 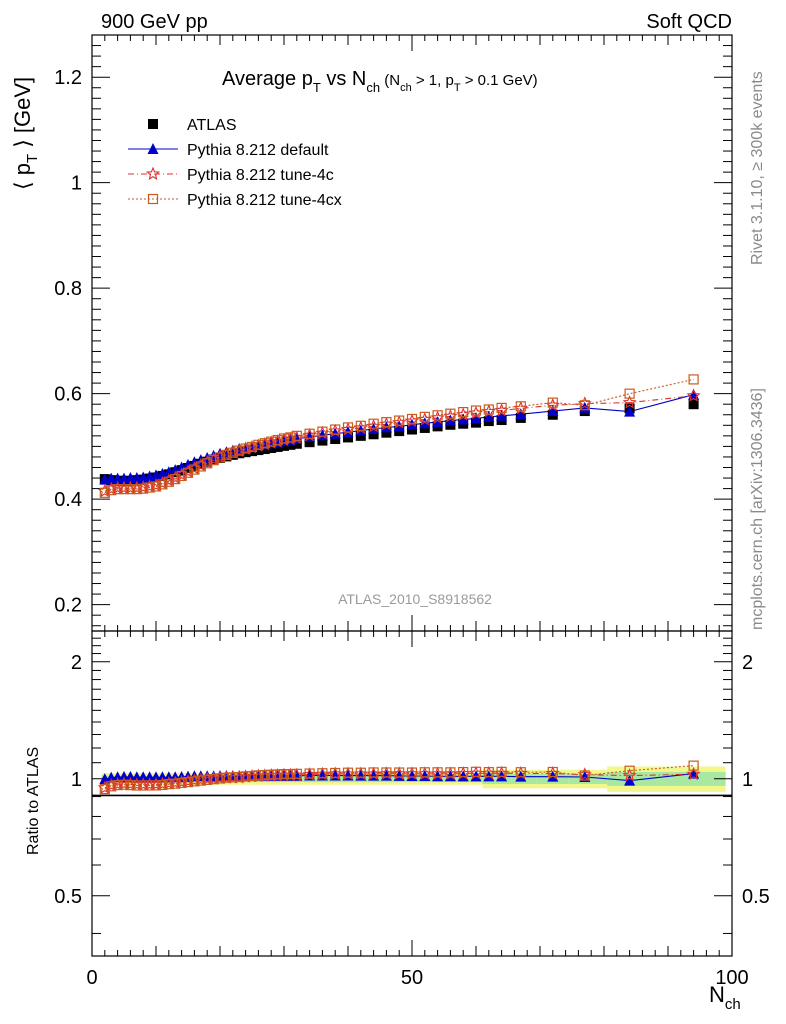 What do you see at coordinates (757, 168) in the screenshot?
I see `rivet-version-text: Rivet 3.1.10, ≥ 300k events` at bounding box center [757, 168].